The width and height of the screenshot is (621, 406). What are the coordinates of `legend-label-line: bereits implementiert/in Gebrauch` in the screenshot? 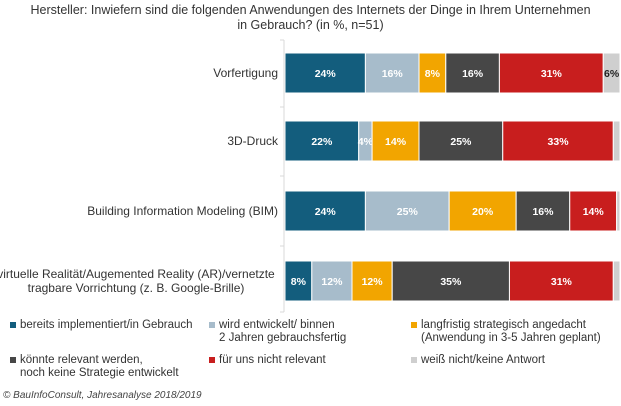 It's located at (106, 325).